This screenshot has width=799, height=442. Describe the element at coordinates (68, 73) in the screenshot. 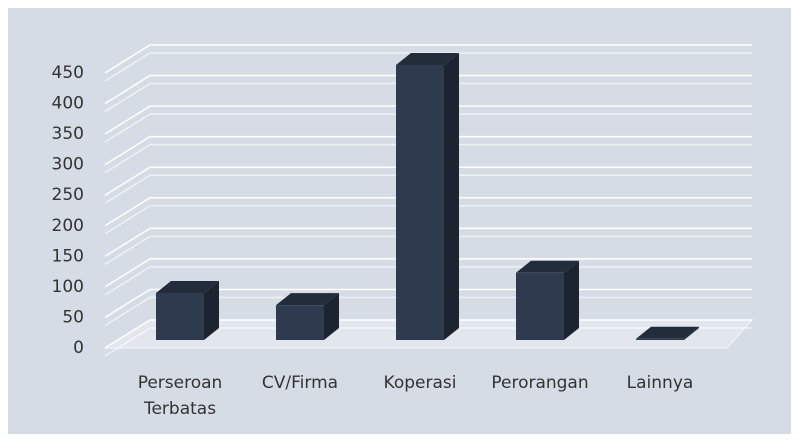

I see `y-tick-label: 450` at that location.